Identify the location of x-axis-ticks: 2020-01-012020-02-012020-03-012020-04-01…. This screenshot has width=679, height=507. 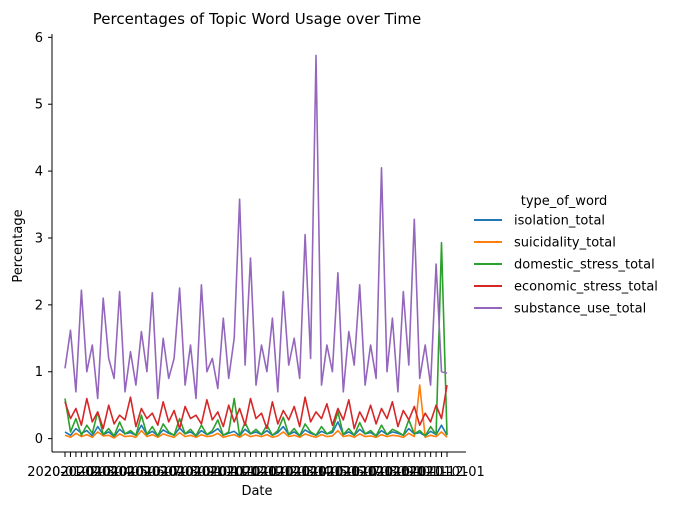
(256, 466).